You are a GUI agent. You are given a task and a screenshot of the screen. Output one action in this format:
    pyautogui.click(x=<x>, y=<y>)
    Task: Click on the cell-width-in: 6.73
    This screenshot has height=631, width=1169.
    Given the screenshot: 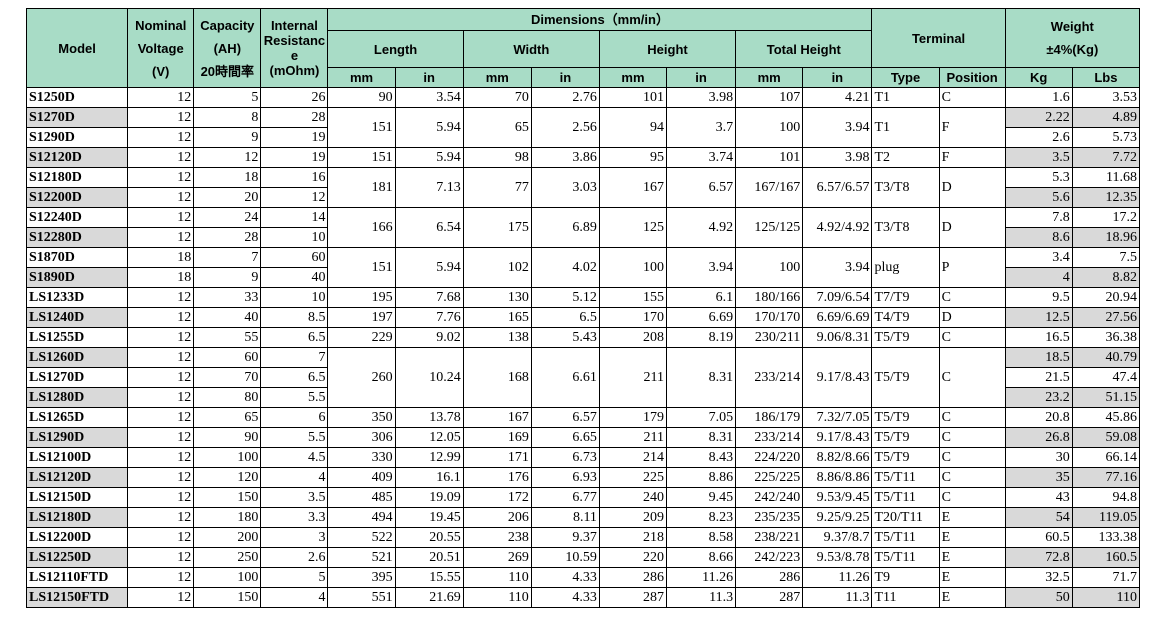 What is the action you would take?
    pyautogui.click(x=565, y=457)
    